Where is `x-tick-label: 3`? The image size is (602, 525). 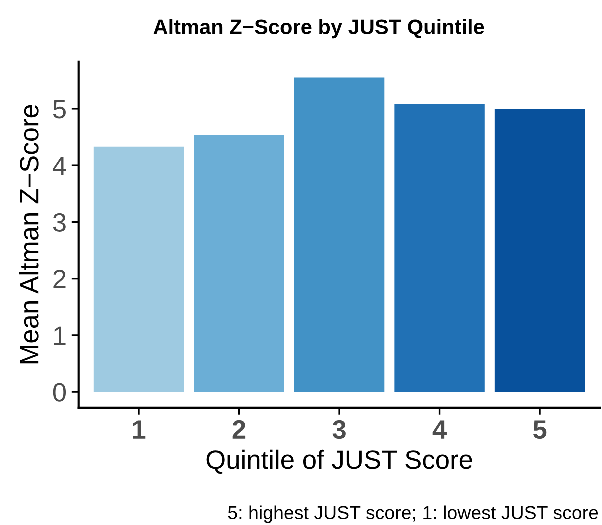
x-tick-label: 3 is located at coordinates (339, 430).